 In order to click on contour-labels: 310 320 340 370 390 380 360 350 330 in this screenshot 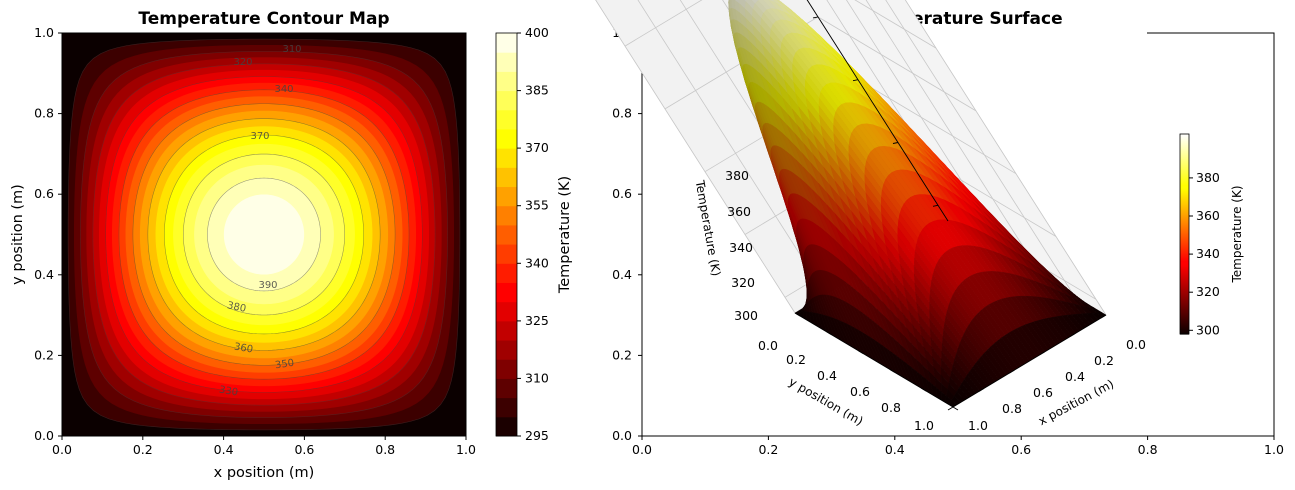, I will do `click(259, 221)`.